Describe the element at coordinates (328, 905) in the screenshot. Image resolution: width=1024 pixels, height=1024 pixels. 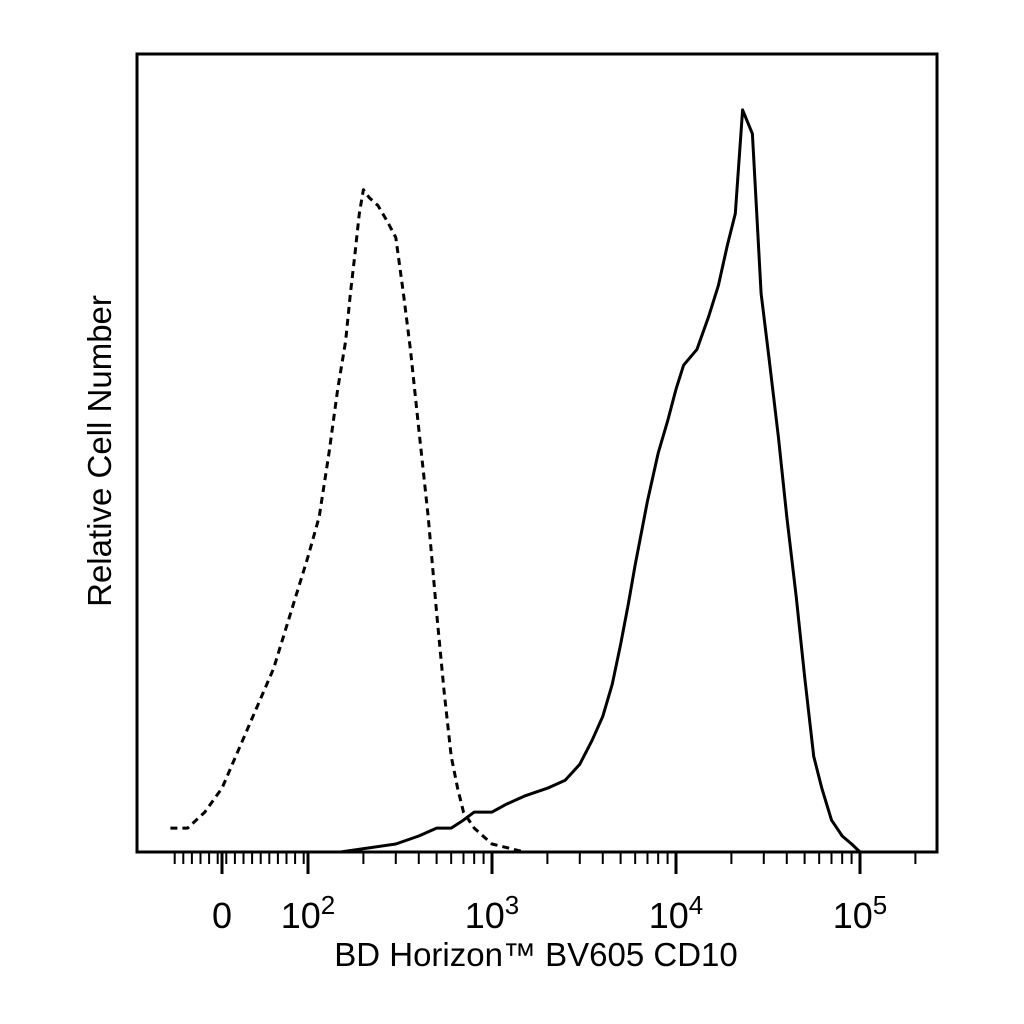
I see `x-tick-label-exponent: 2` at that location.